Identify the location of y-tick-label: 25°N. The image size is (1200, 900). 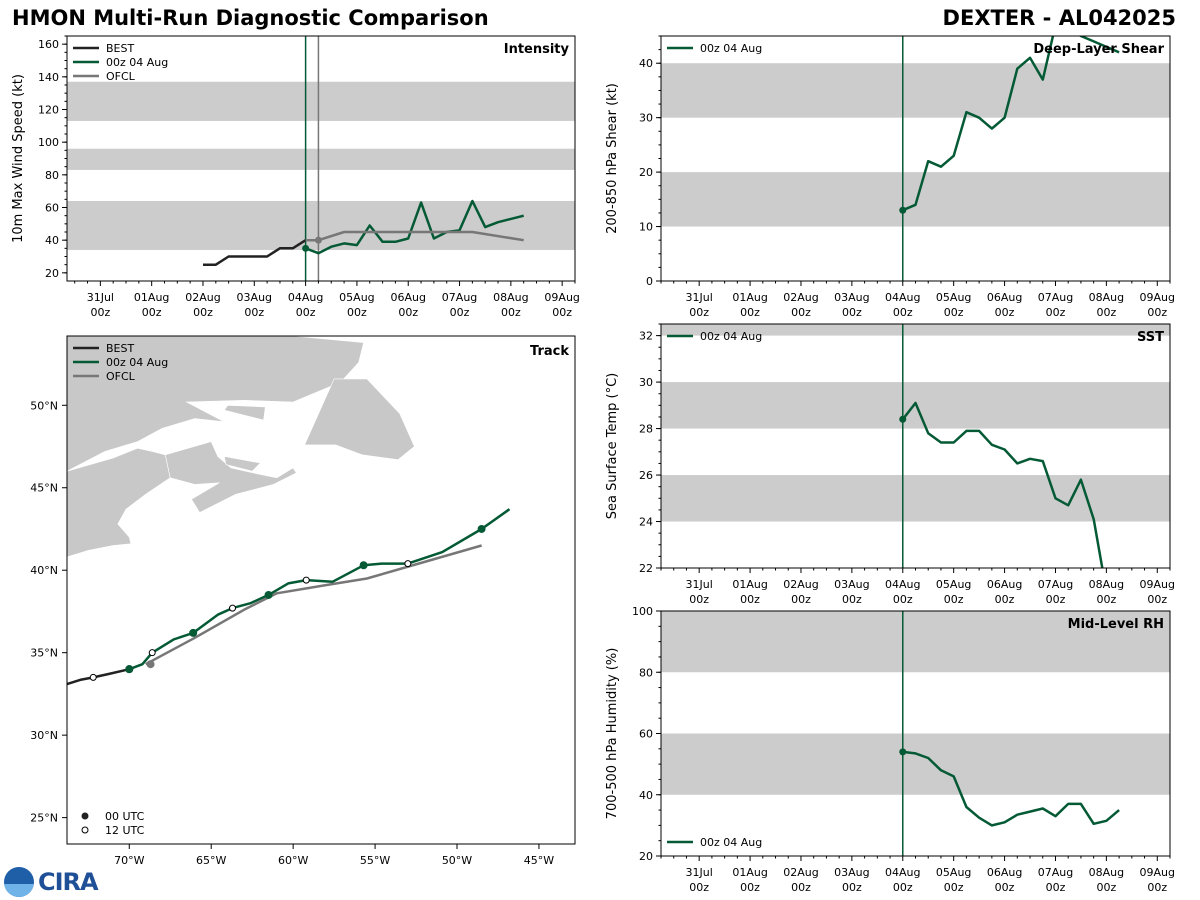
(44, 818).